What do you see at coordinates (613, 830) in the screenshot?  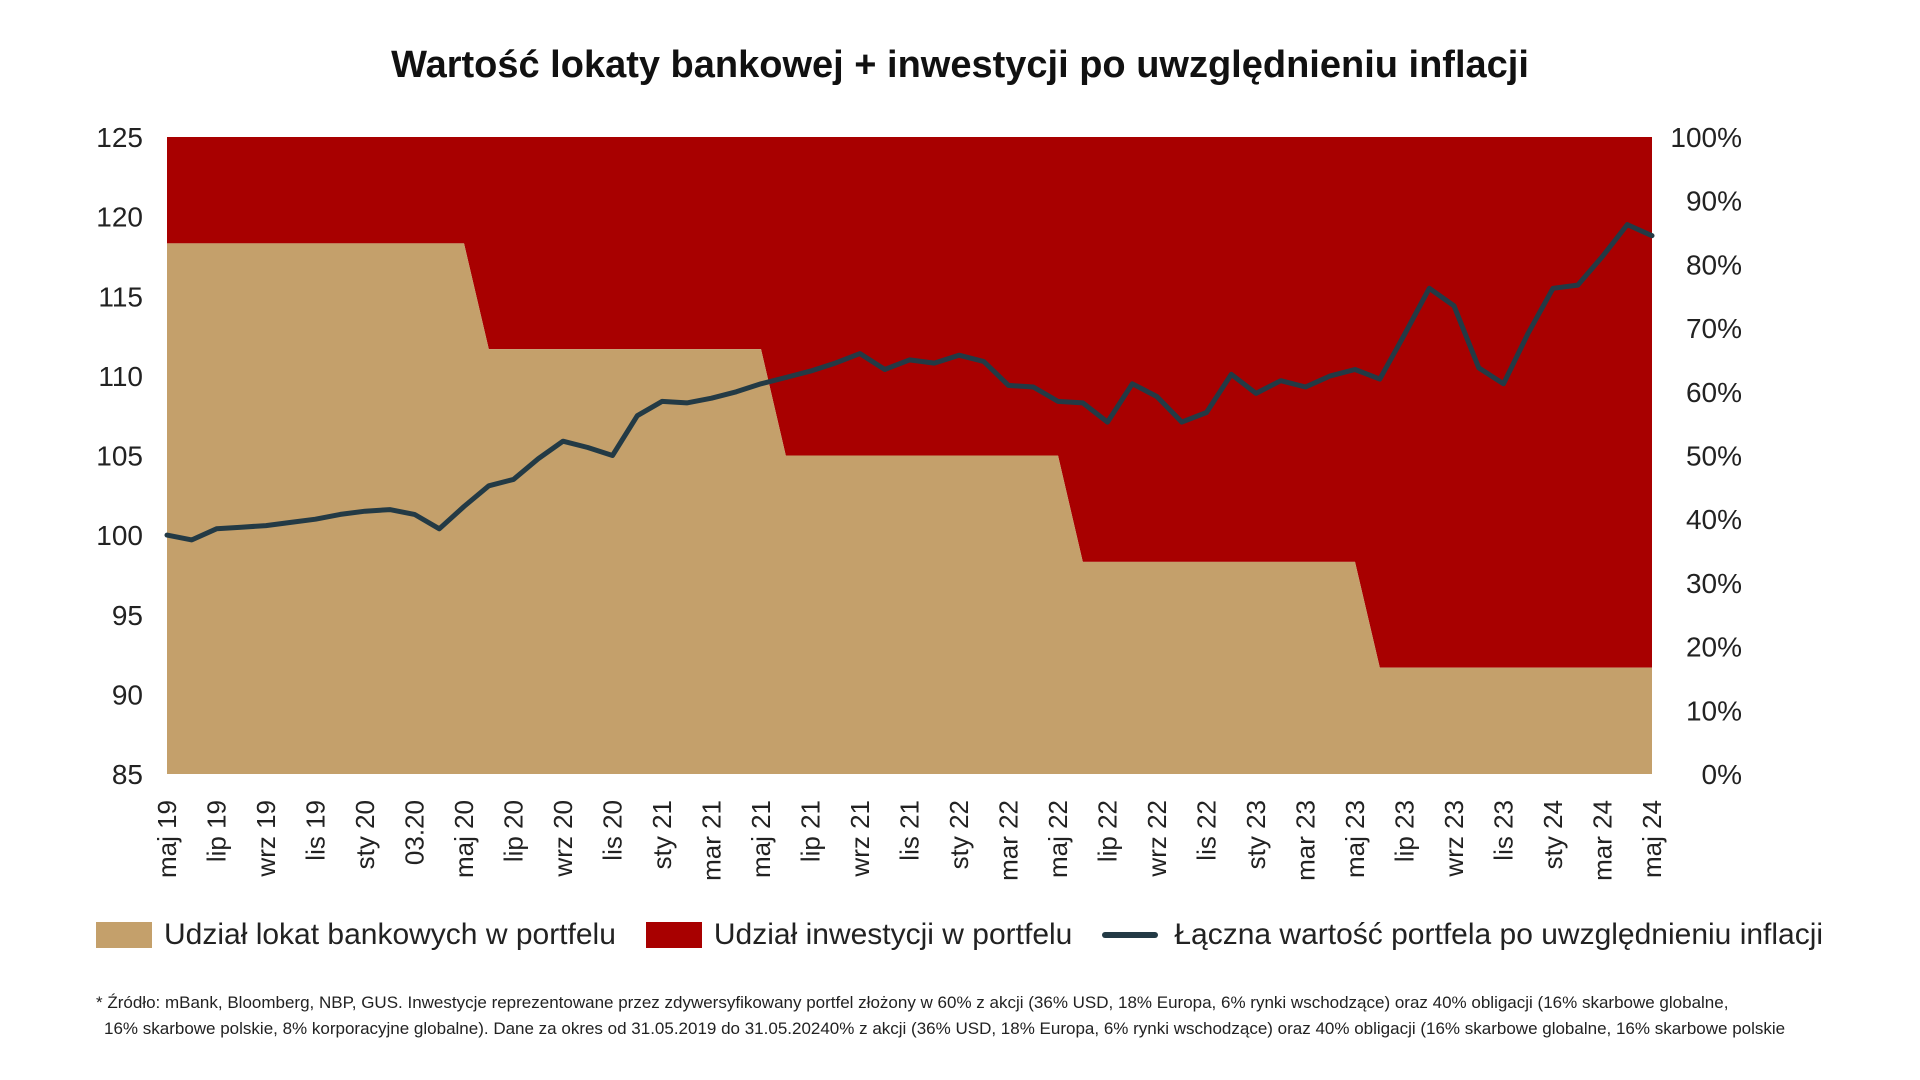 I see `x-tick-label: lis 20` at bounding box center [613, 830].